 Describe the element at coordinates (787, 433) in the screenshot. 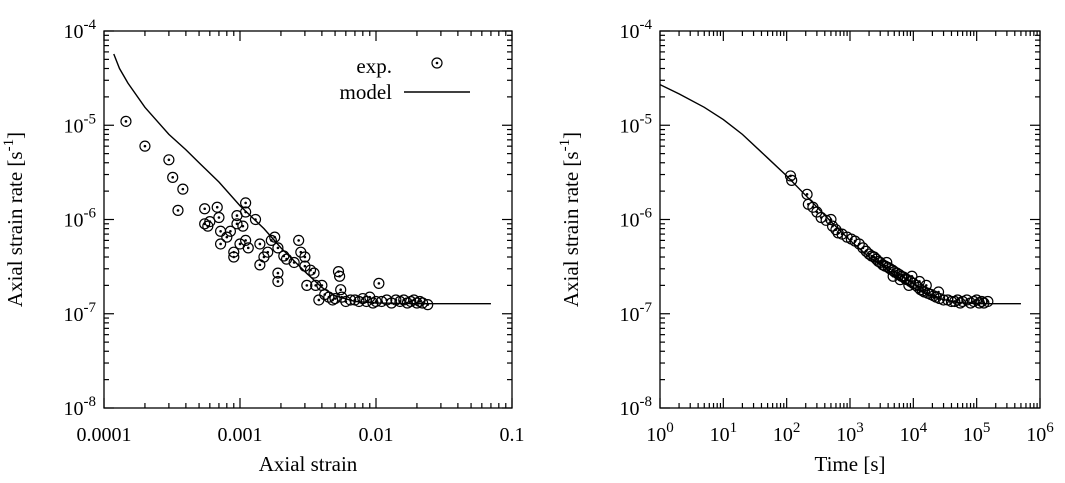

I see `x-tick-label: 10²` at that location.